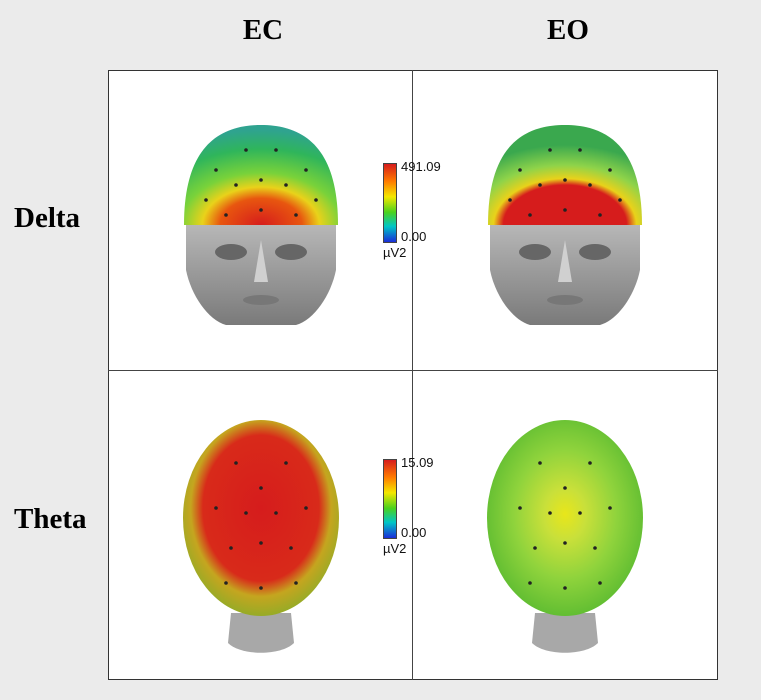 This screenshot has height=700, width=761. Describe the element at coordinates (413, 370) in the screenshot. I see `grid-horizontal-divider` at that location.